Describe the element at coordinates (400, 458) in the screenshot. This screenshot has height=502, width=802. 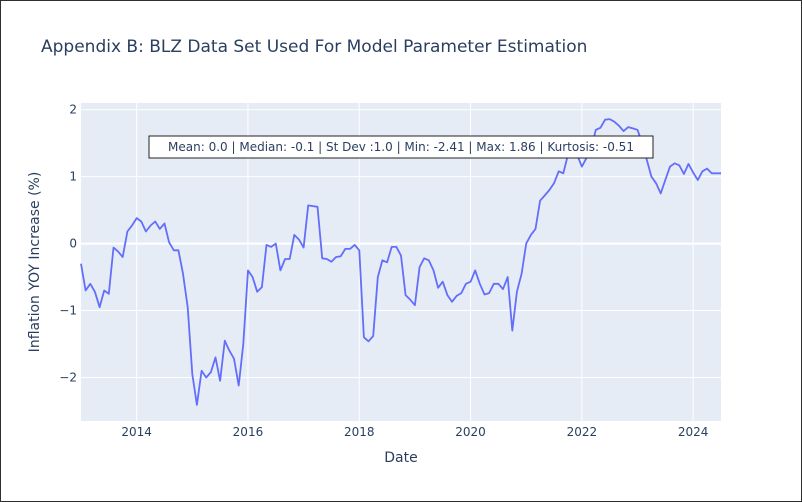
I see `x-axis-title: Date` at that location.